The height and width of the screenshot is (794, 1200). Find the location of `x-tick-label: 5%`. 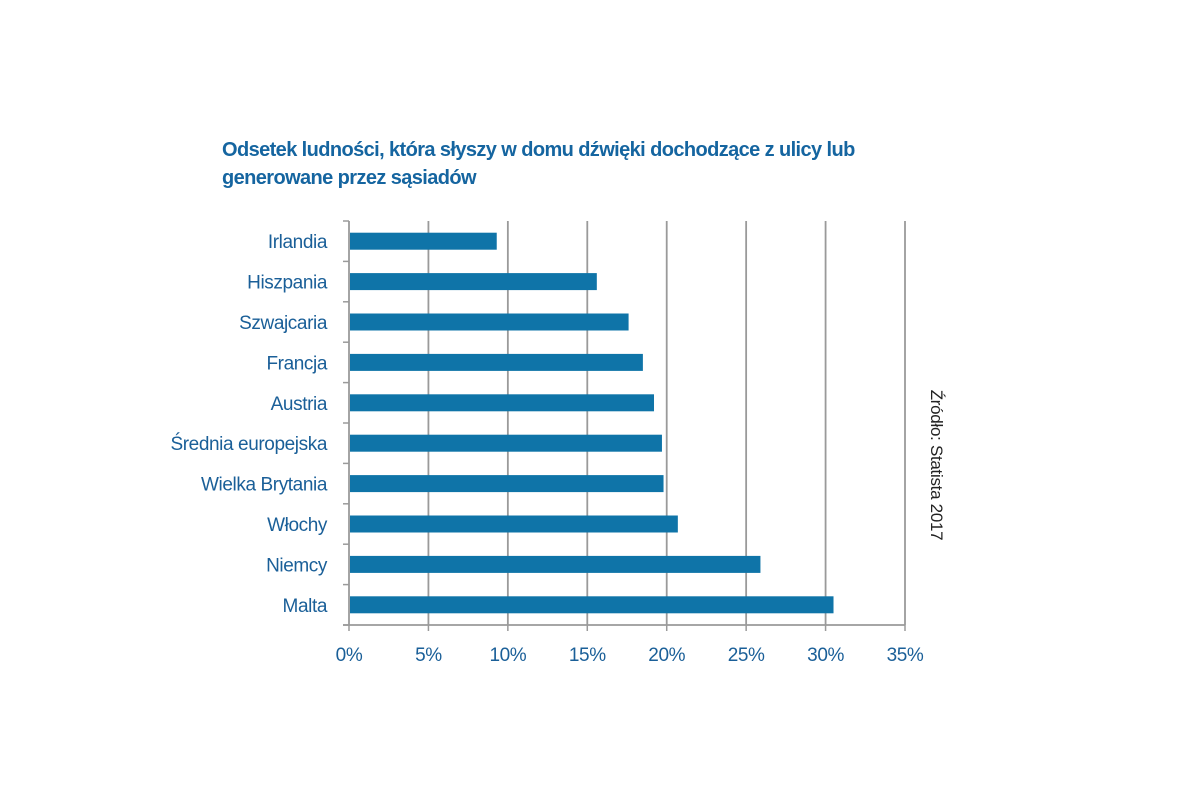

x-tick-label: 5% is located at coordinates (428, 655).